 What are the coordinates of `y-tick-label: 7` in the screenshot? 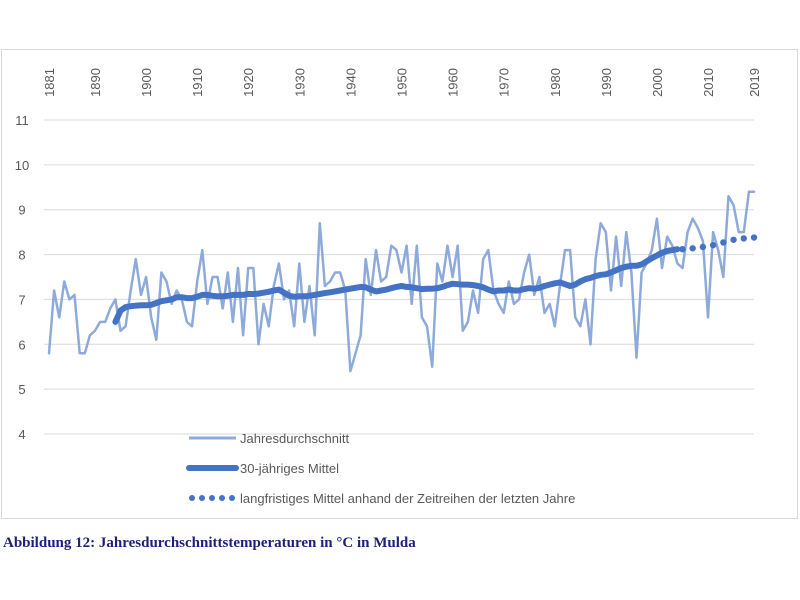 It's located at (21, 299).